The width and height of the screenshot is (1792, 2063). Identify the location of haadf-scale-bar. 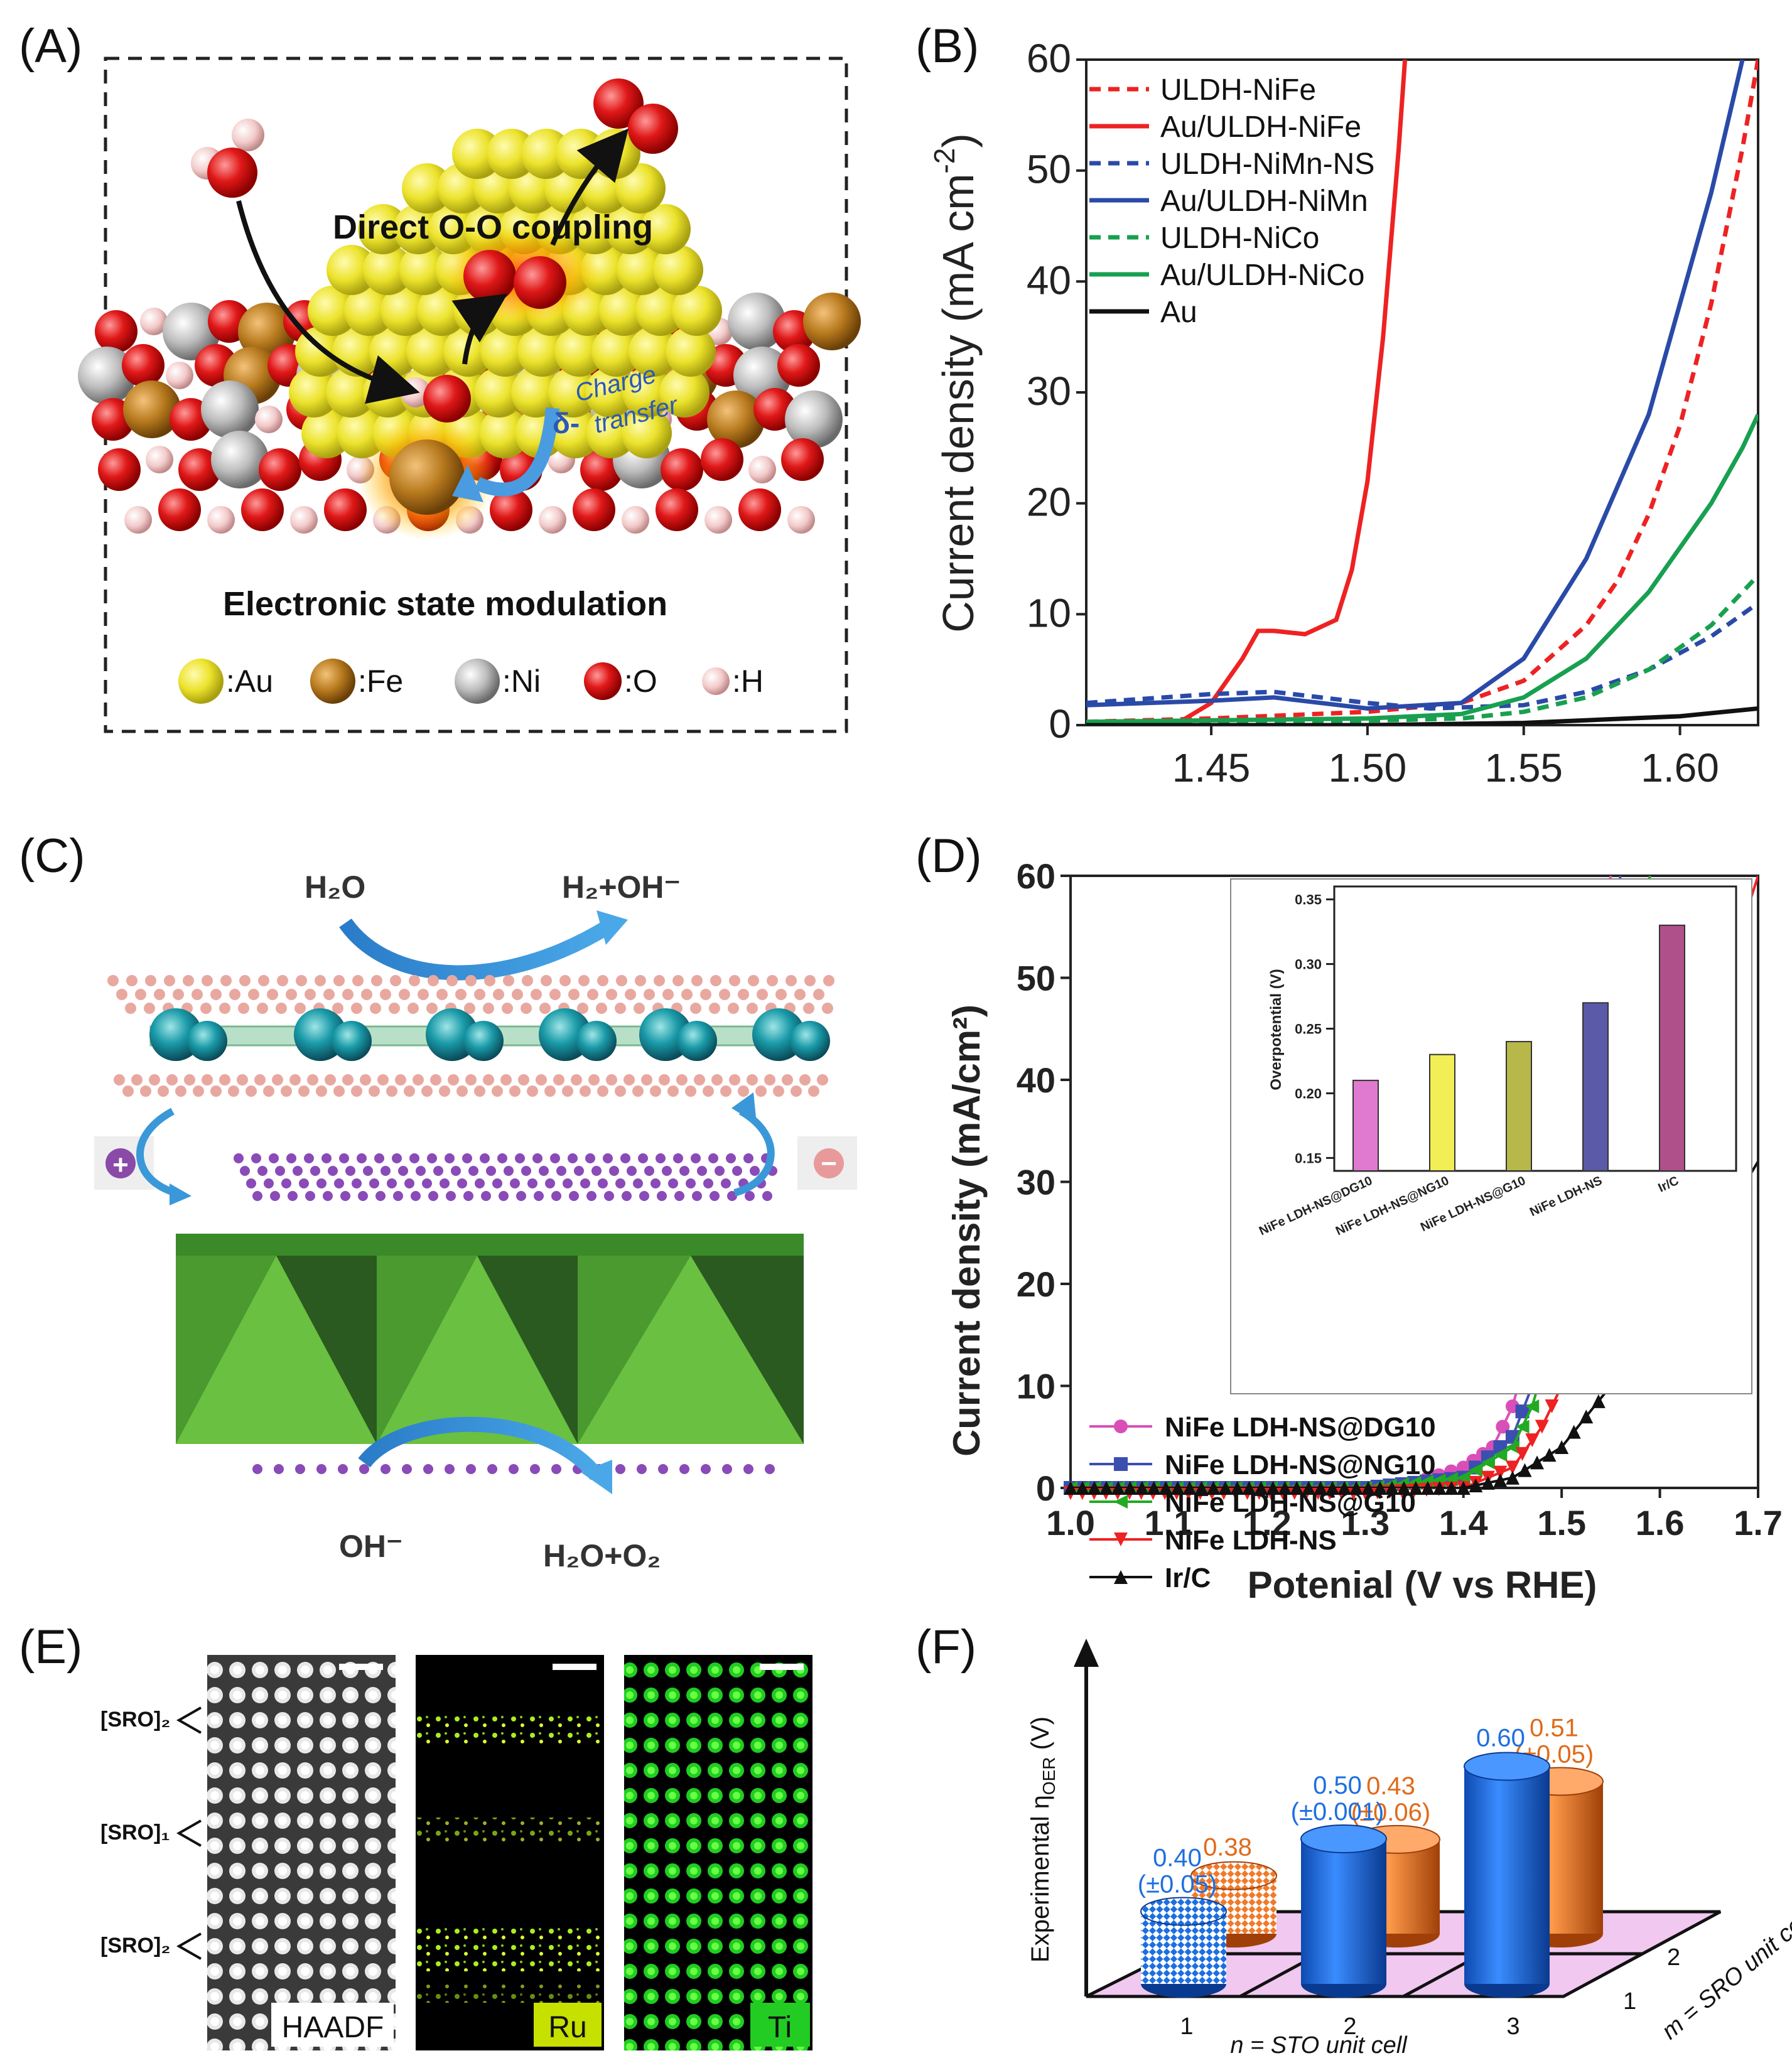
(361, 1667).